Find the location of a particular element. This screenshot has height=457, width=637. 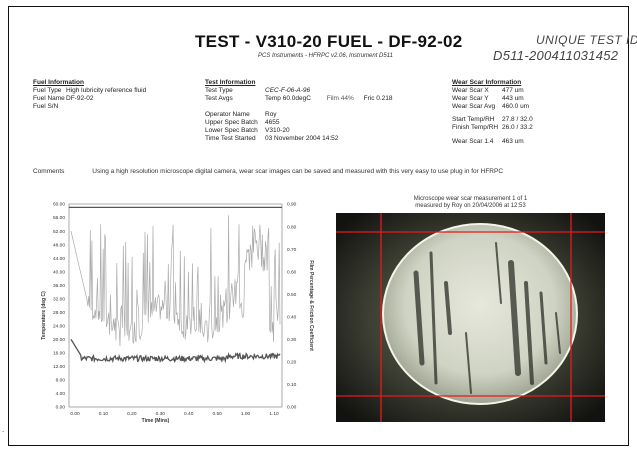

y-tick-label: 20.00 is located at coordinates (59, 340).